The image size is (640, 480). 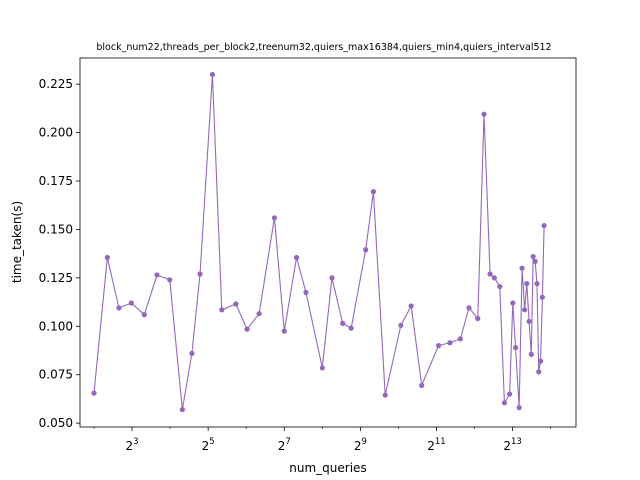 I want to click on x-tick-label: 23, so click(x=132, y=445).